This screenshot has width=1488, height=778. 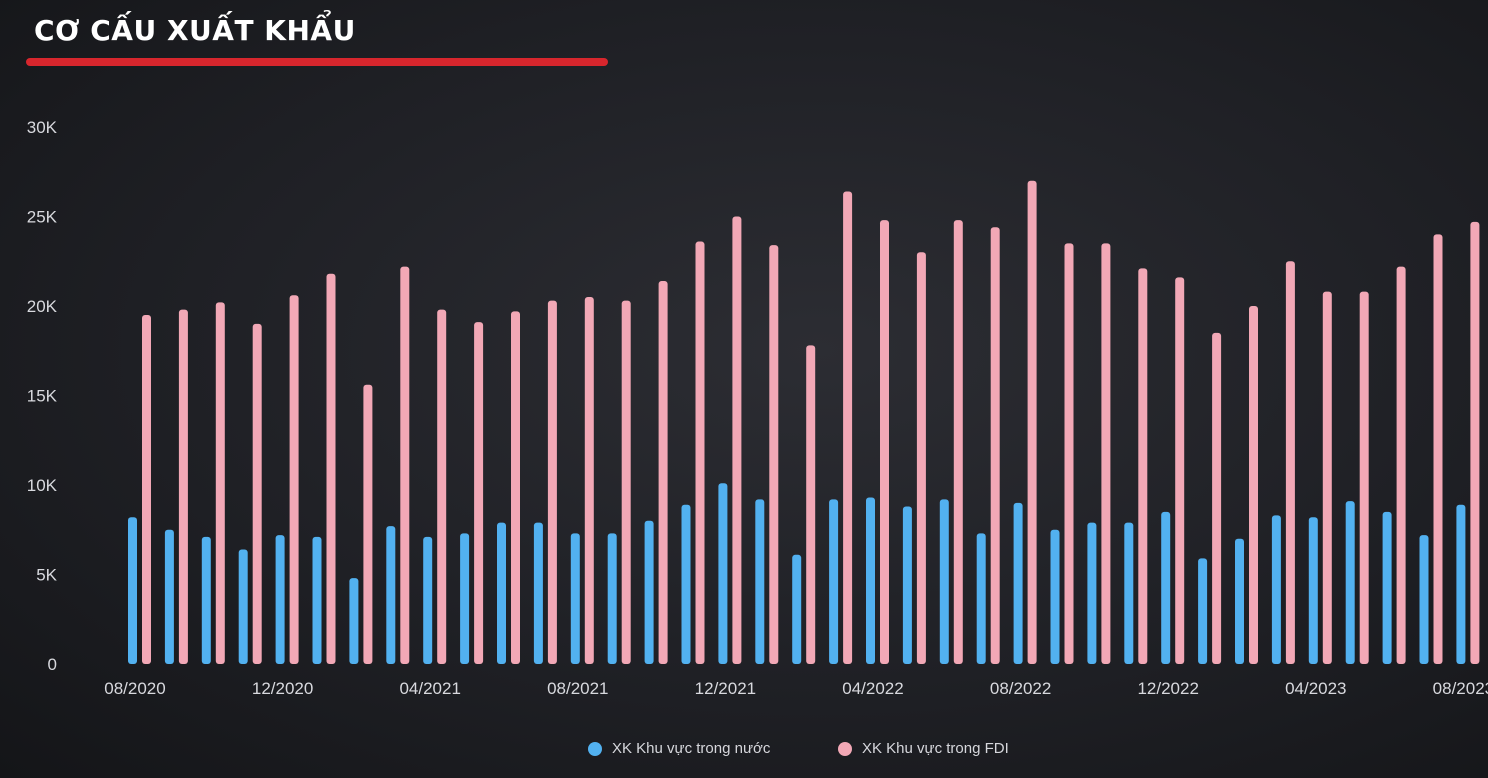 I want to click on x-tick-label: 08/2020, so click(x=134, y=688).